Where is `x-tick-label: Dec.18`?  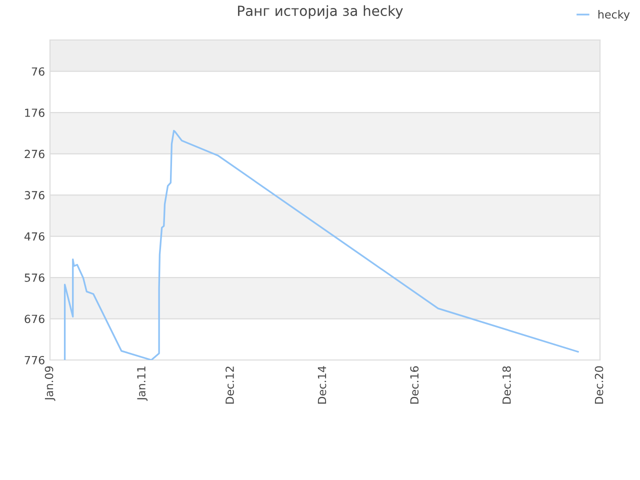
x-tick-label: Dec.18 is located at coordinates (506, 385).